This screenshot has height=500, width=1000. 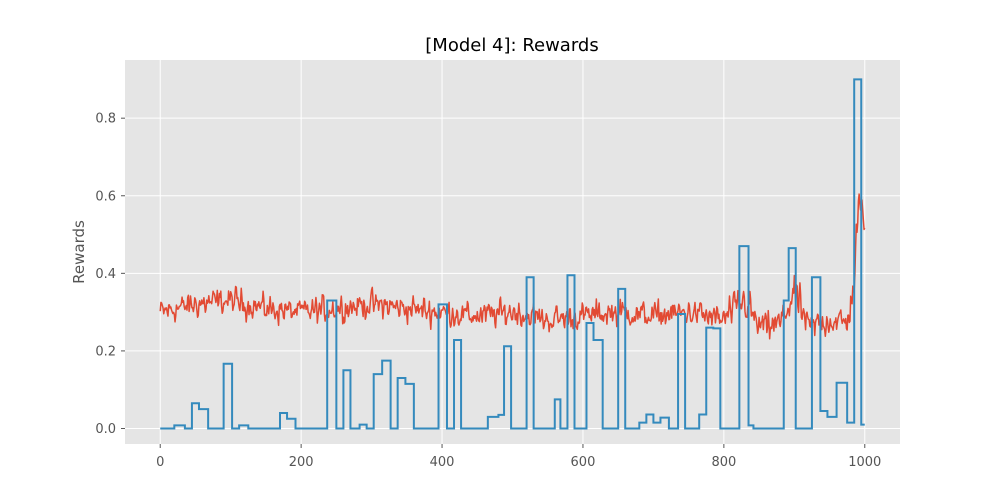 What do you see at coordinates (301, 462) in the screenshot?
I see `x-tick-label: 200` at bounding box center [301, 462].